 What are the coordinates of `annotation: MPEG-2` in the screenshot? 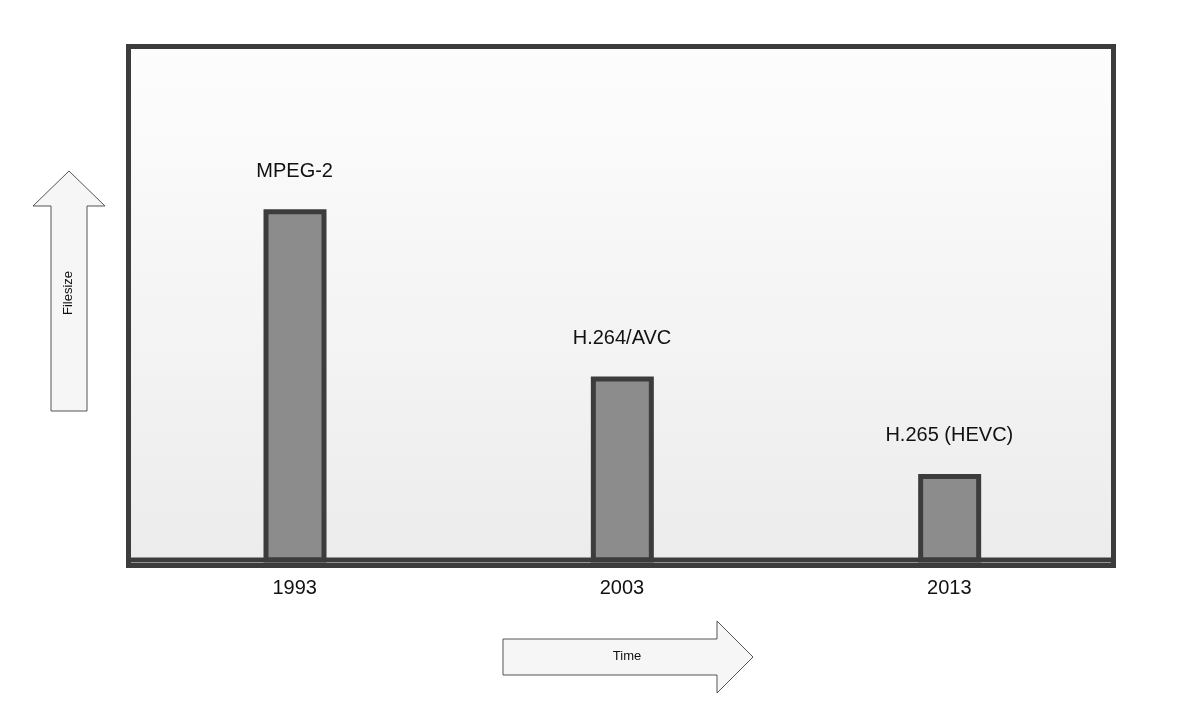 It's located at (295, 169).